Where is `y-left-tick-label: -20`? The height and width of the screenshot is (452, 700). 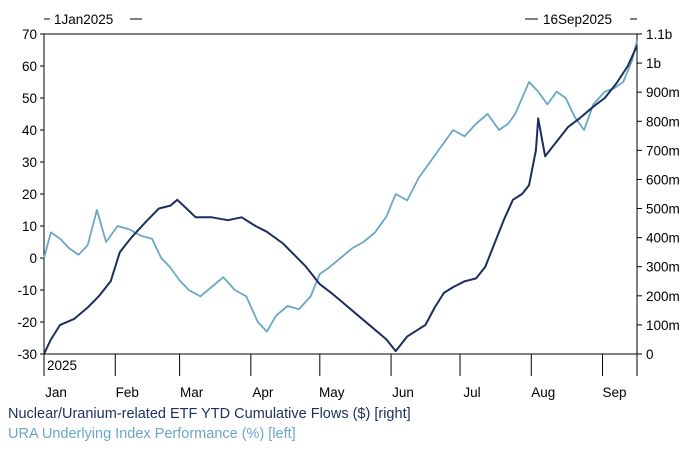 y-left-tick-label: -20 is located at coordinates (27, 322).